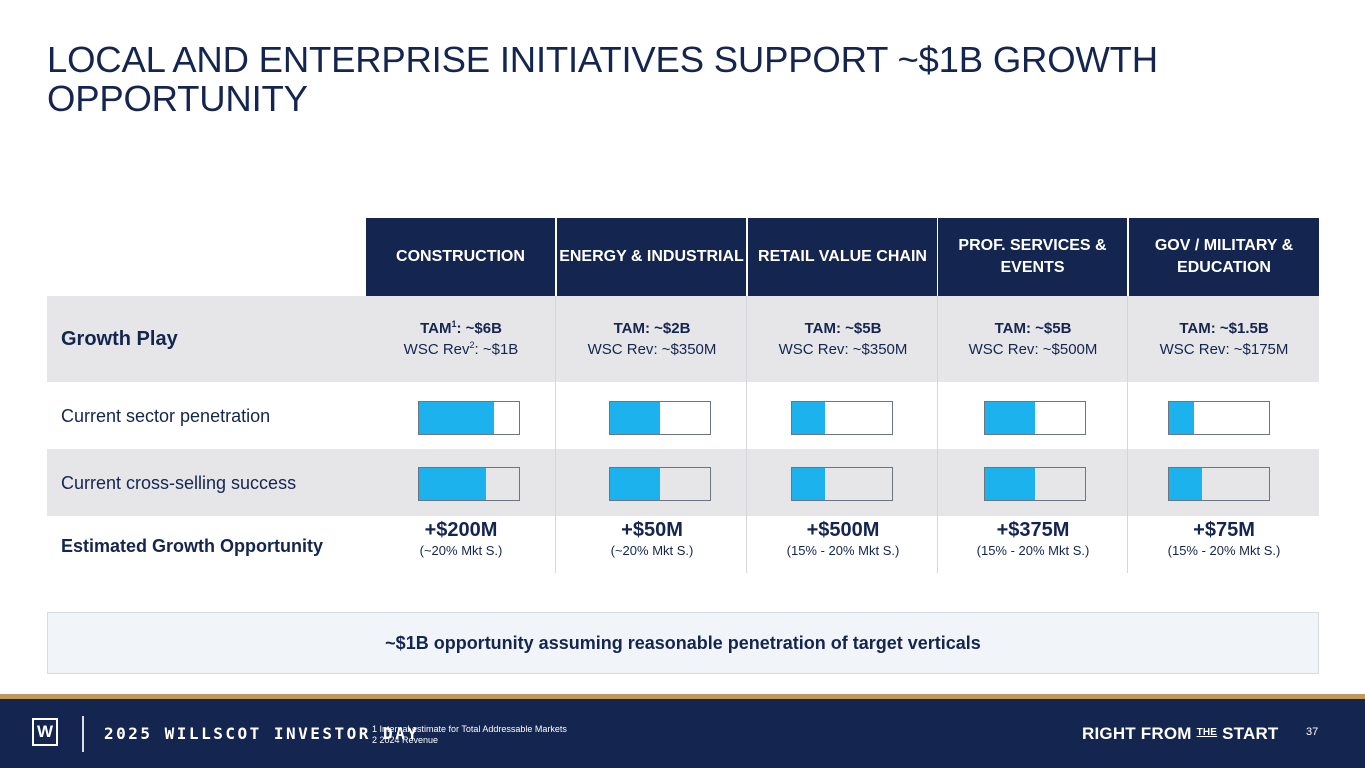 The height and width of the screenshot is (768, 1365). I want to click on cross-selling-label: Current cross-selling success, so click(179, 483).